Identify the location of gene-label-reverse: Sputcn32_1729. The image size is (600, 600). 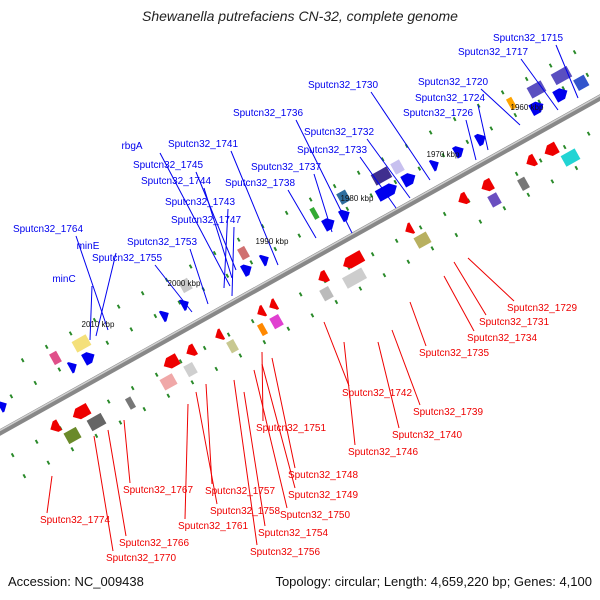
(542, 308).